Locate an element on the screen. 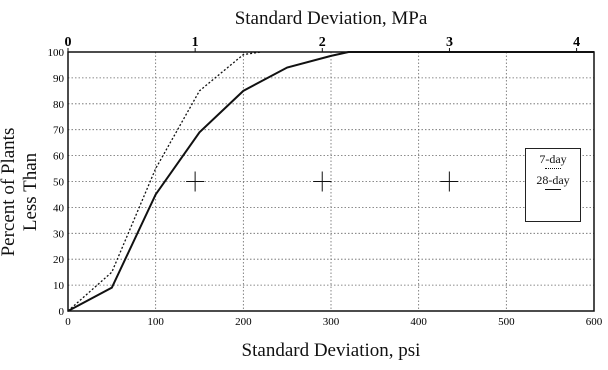 The image size is (608, 370). top-axis-title: Standard Deviation, MPa is located at coordinates (331, 18).